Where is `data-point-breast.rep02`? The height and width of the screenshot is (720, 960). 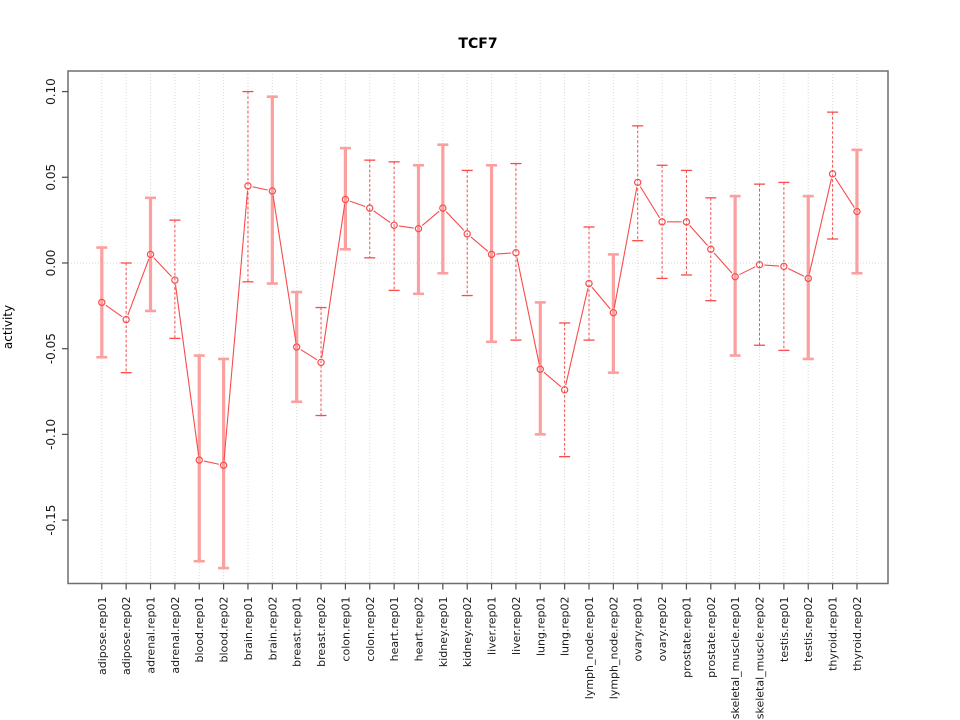 data-point-breast.rep02 is located at coordinates (321, 362).